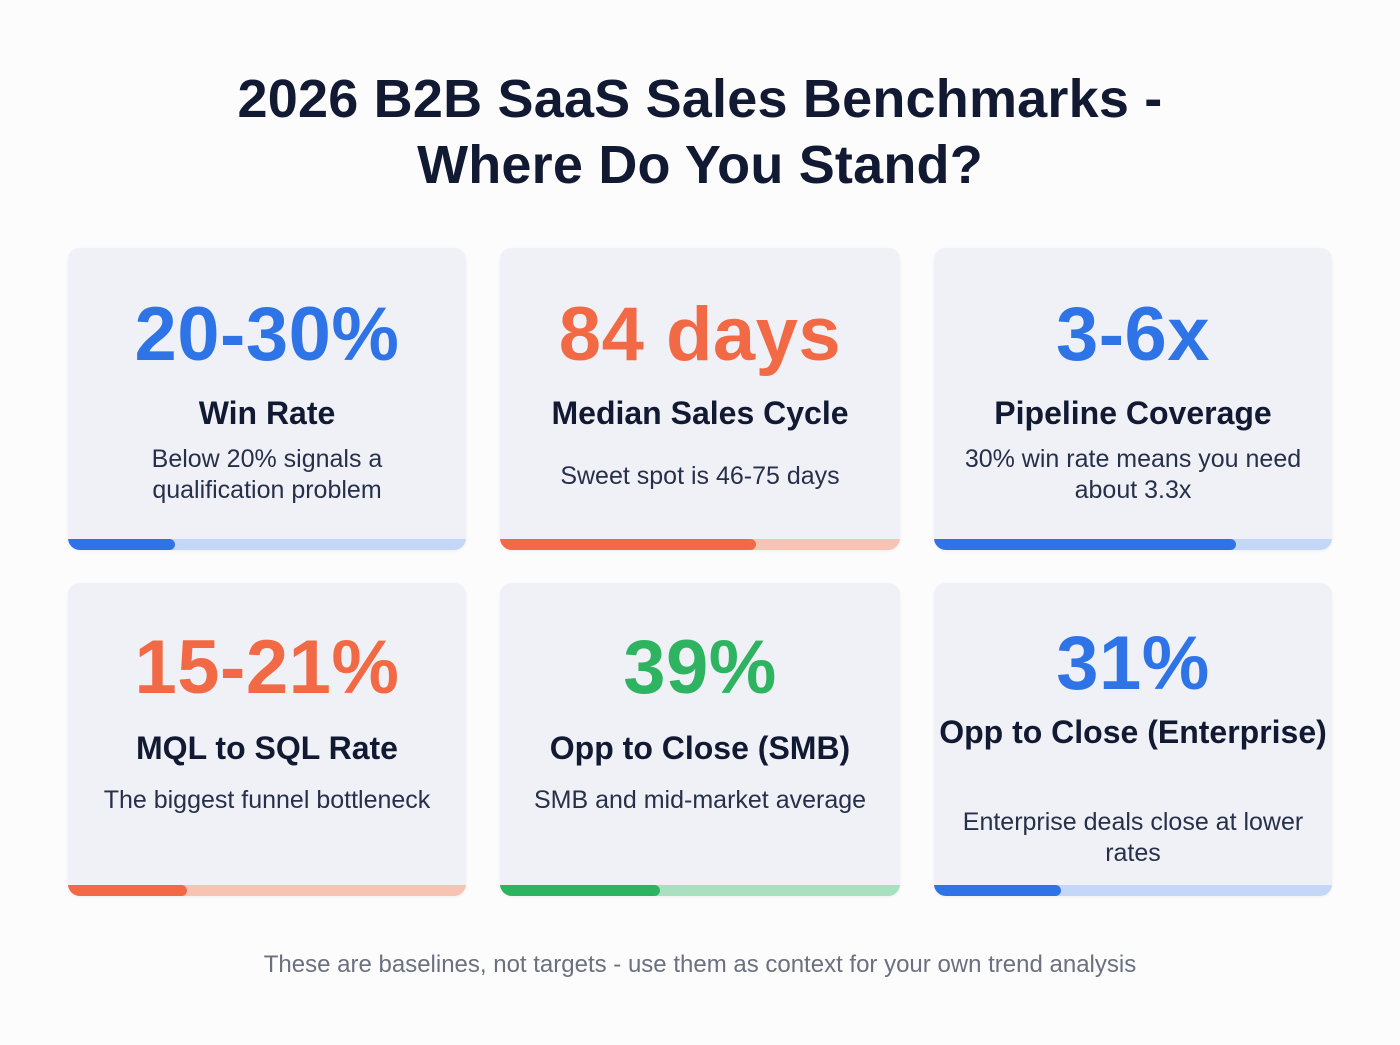  I want to click on metric-value: 3-6x, so click(1133, 334).